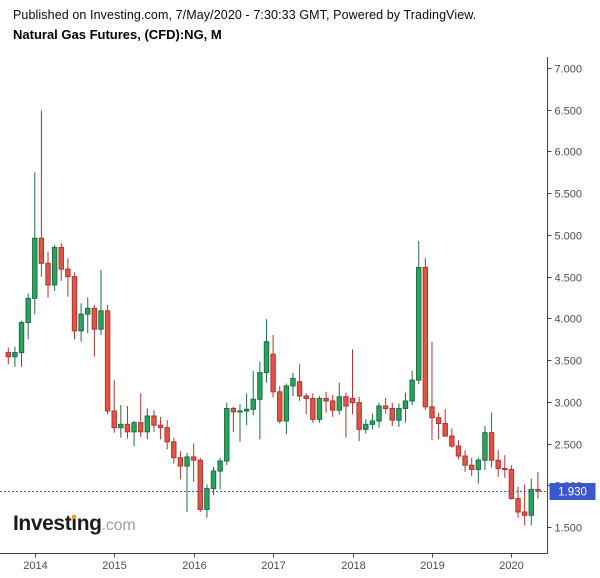 This screenshot has height=578, width=600. I want to click on investing-logo-suffix: .com, so click(118, 525).